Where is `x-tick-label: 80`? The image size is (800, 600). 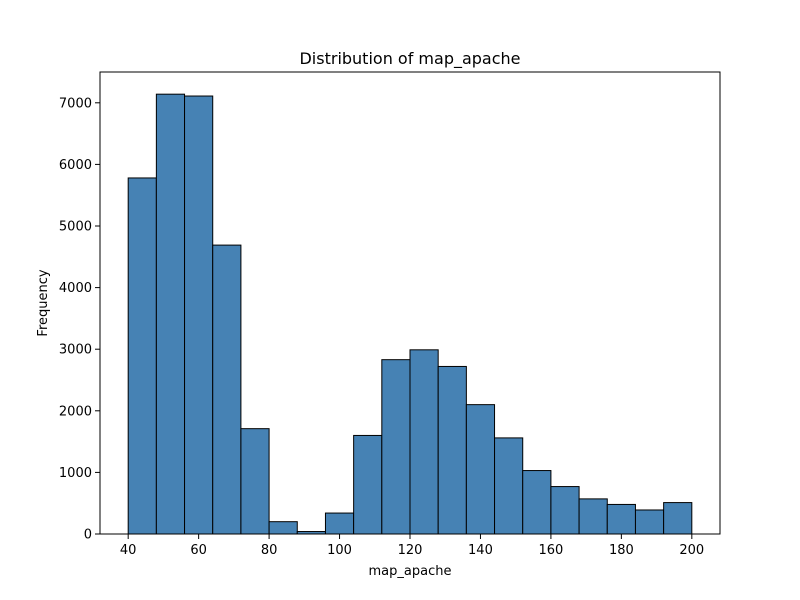 x-tick-label: 80 is located at coordinates (269, 550).